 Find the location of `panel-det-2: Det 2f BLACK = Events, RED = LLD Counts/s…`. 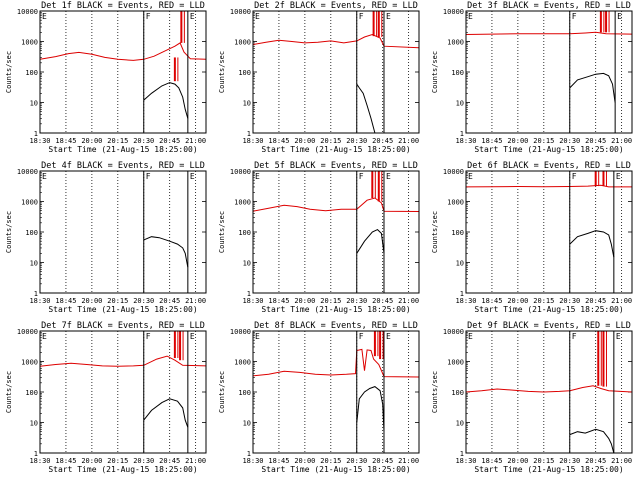

panel-det-2: Det 2f BLACK = Events, RED = LLD Counts/s… is located at coordinates (319, 77).